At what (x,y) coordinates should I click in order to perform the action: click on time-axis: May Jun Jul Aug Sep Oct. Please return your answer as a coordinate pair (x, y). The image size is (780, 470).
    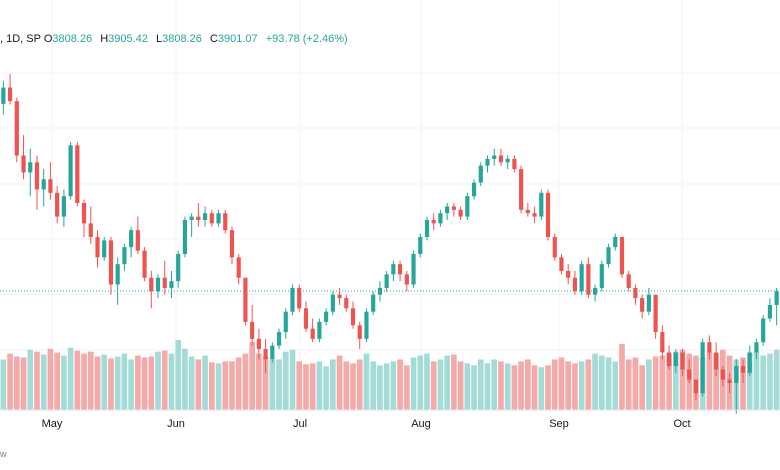
    Looking at the image, I should click on (366, 424).